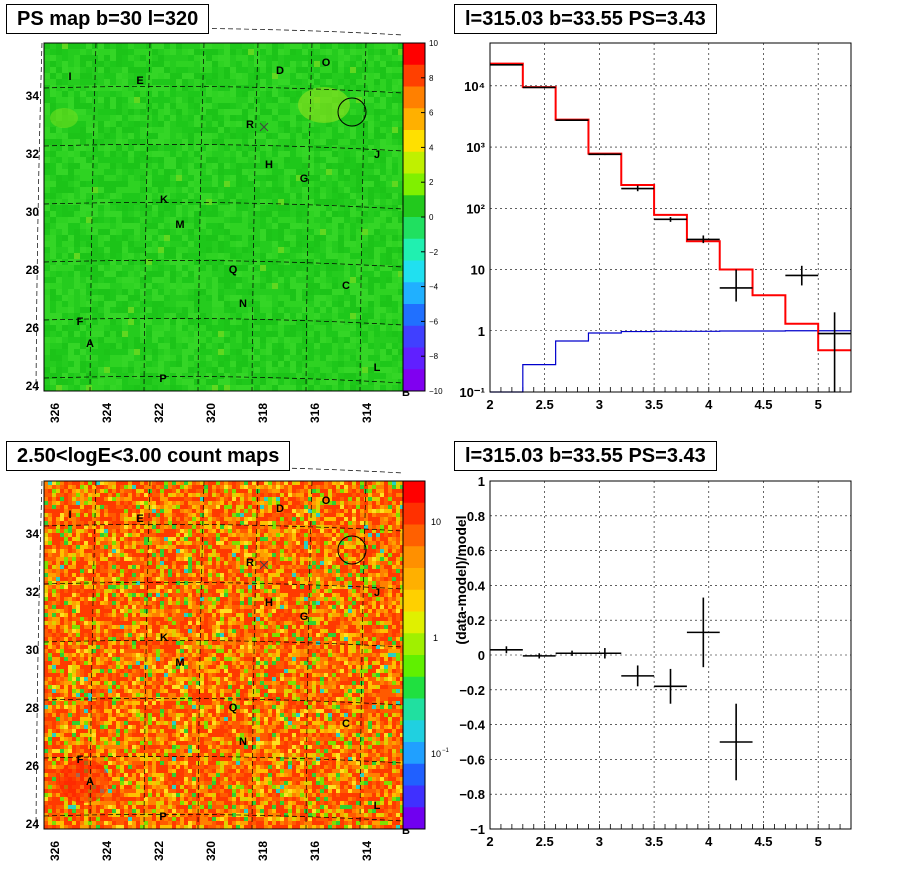 The image size is (898, 875). I want to click on hotspot, so click(64, 118).